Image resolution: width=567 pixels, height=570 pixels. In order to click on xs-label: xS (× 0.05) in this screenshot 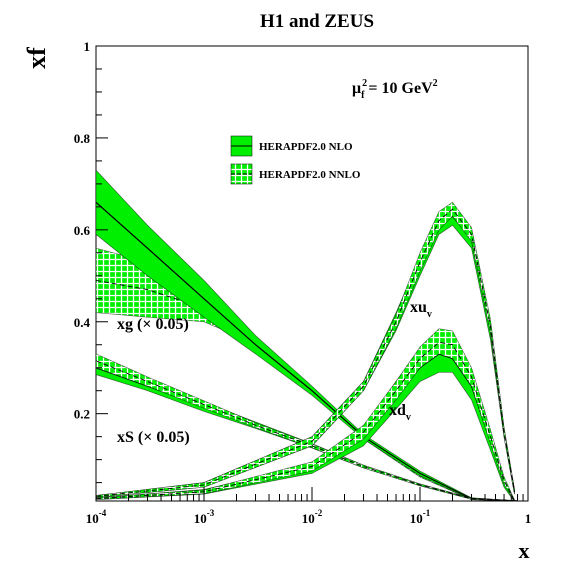, I will do `click(153, 437)`.